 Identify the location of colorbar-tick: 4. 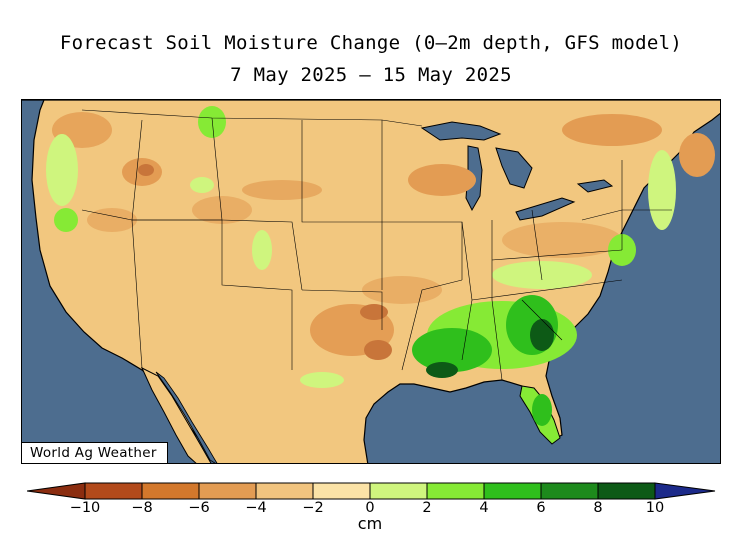
(484, 508).